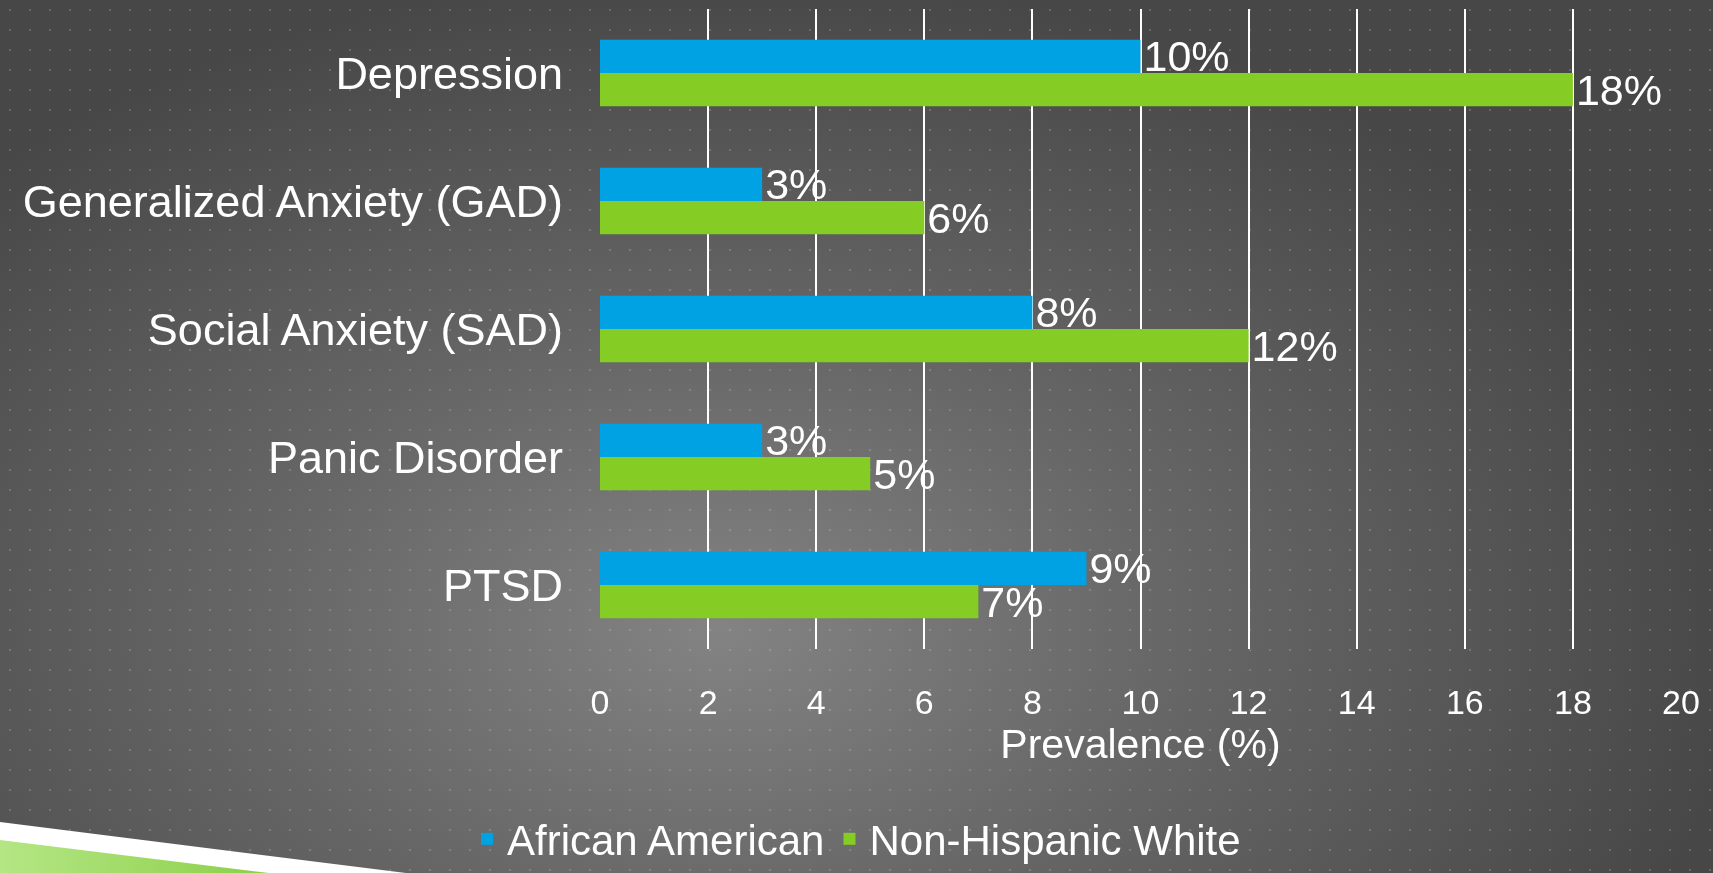 Image resolution: width=1713 pixels, height=873 pixels. What do you see at coordinates (708, 702) in the screenshot?
I see `x-tick-label: 2` at bounding box center [708, 702].